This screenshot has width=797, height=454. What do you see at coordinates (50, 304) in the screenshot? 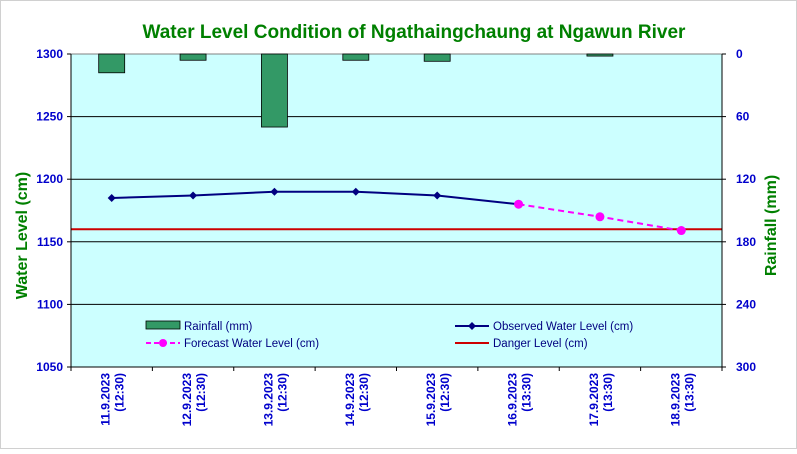
I see `y-tick-label: 1100` at bounding box center [50, 304].